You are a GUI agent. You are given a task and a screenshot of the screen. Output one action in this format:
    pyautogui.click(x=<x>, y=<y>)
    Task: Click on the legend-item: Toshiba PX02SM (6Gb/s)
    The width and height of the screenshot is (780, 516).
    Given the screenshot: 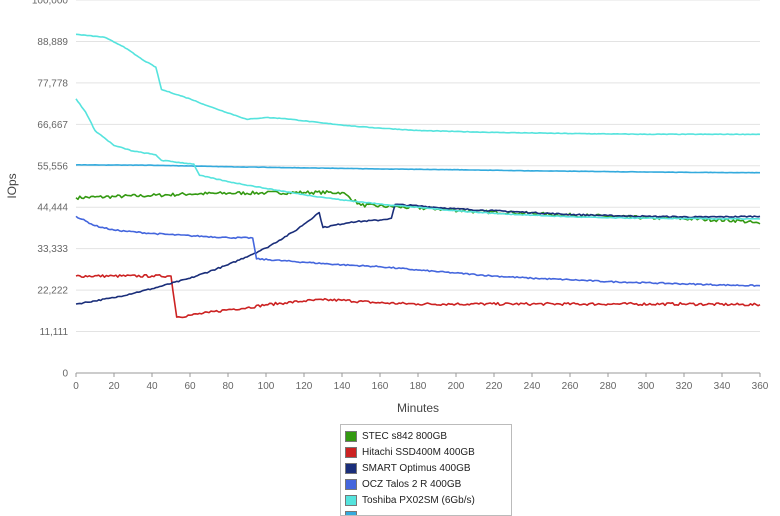 What is the action you would take?
    pyautogui.click(x=428, y=500)
    